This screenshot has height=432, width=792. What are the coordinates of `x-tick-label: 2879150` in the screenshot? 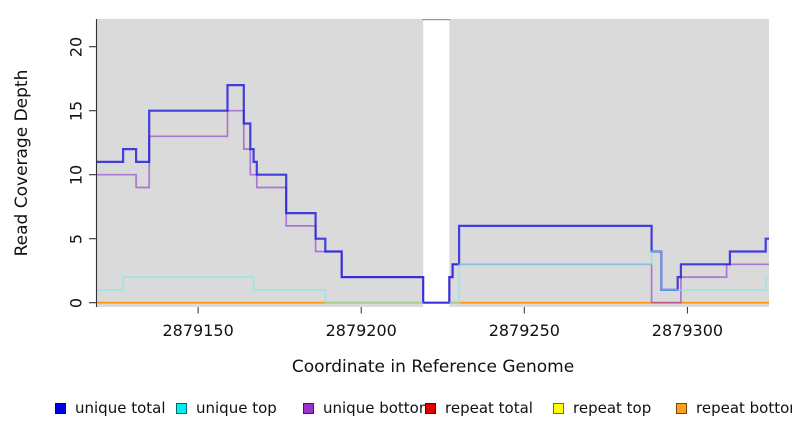 It's located at (198, 330).